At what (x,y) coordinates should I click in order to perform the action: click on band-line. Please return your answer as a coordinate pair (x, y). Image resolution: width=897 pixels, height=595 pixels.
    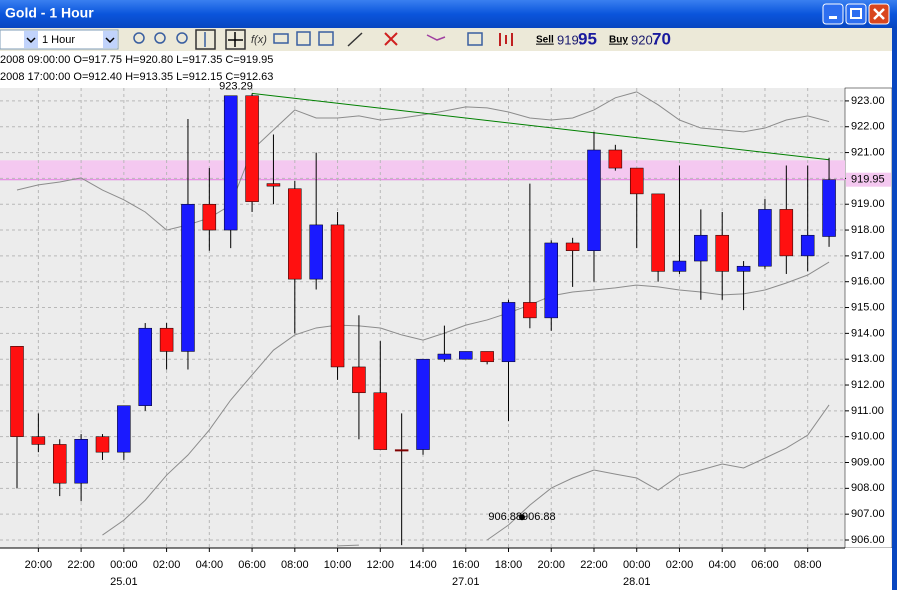
    Looking at the image, I should click on (583, 475).